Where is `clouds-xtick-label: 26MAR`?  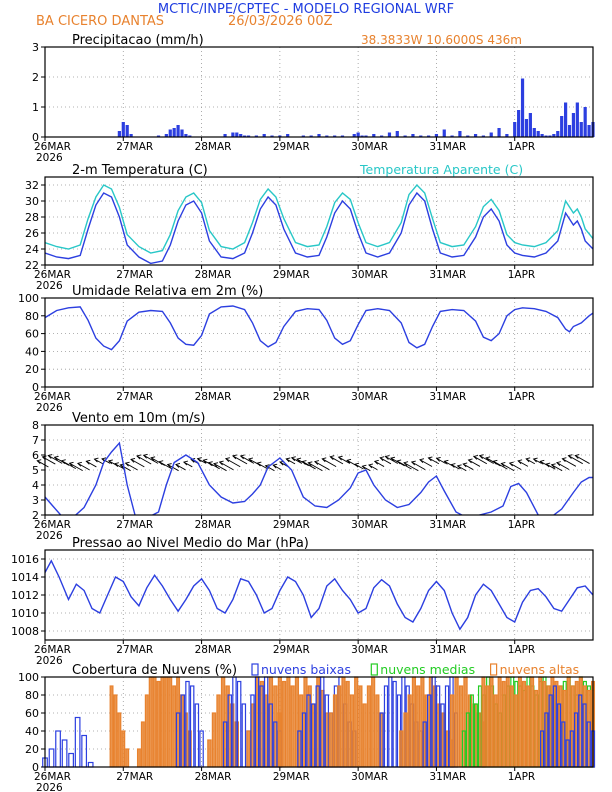 clouds-xtick-label: 26MAR is located at coordinates (52, 777).